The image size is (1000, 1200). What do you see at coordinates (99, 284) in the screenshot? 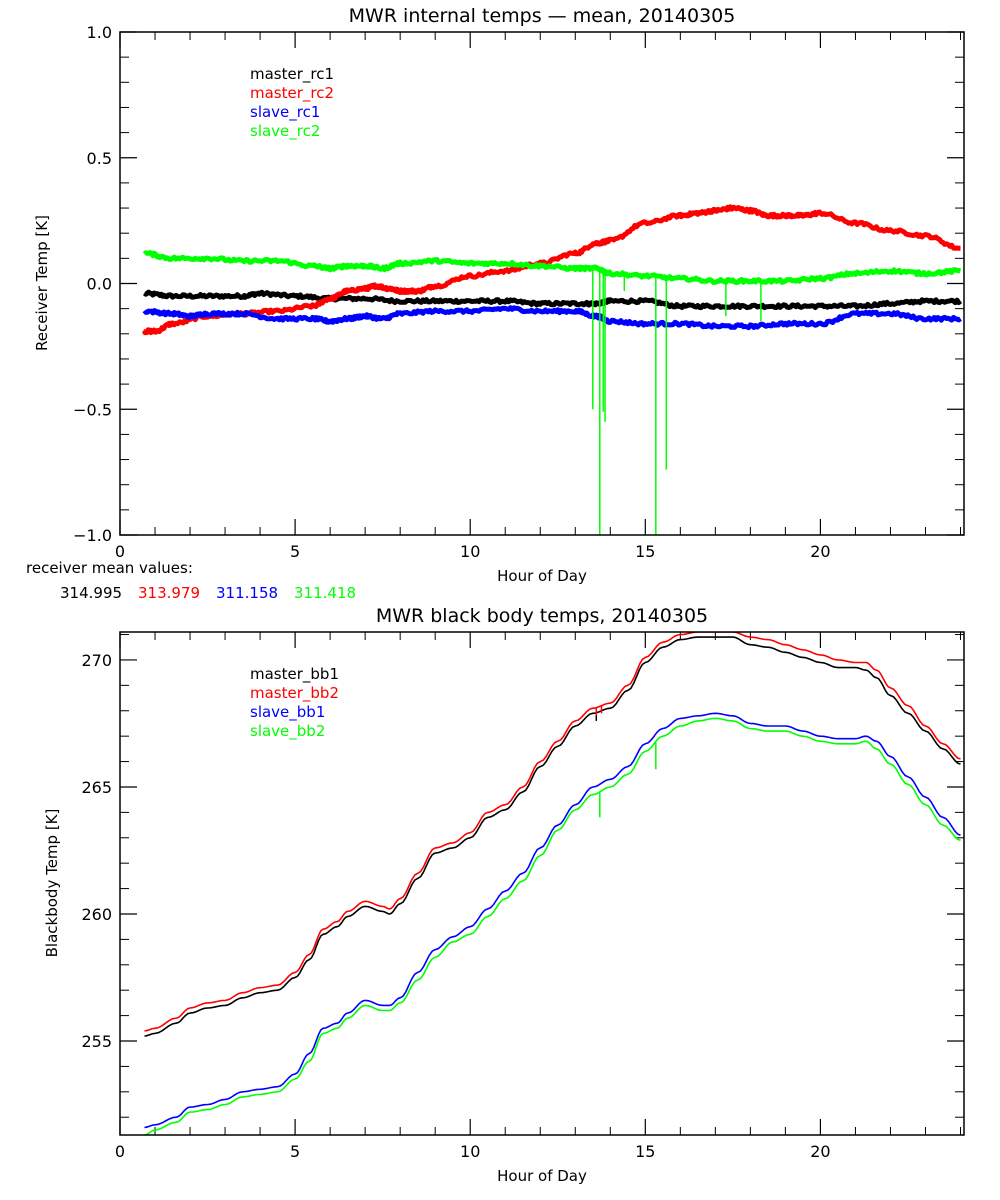
I see `y-tick-label: 0.0` at bounding box center [99, 284].